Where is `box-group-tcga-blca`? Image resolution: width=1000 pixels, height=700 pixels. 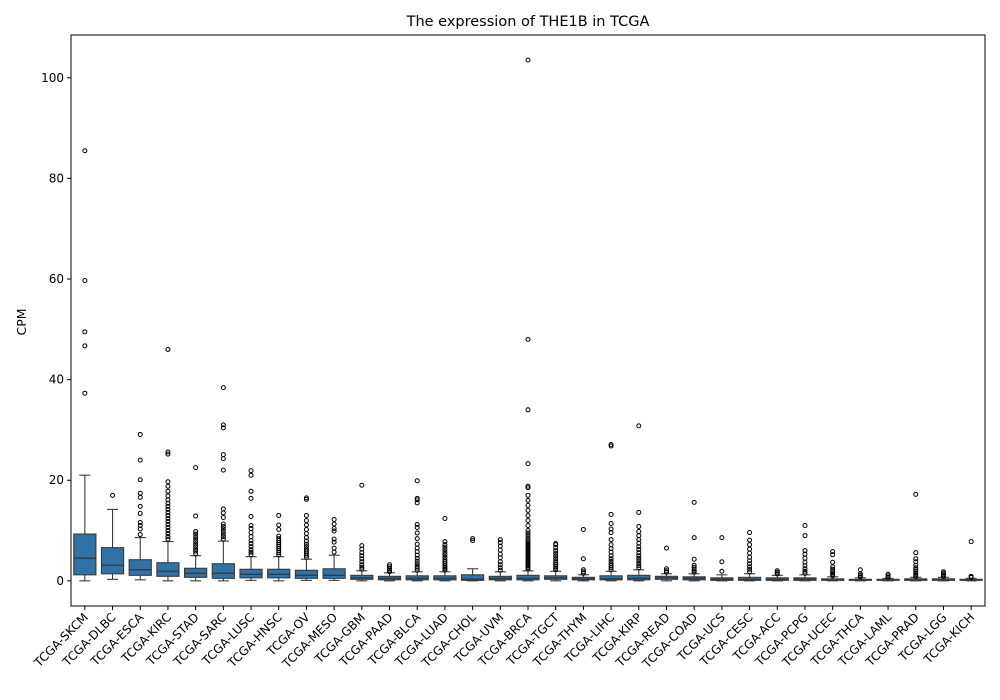 box-group-tcga-blca is located at coordinates (417, 530).